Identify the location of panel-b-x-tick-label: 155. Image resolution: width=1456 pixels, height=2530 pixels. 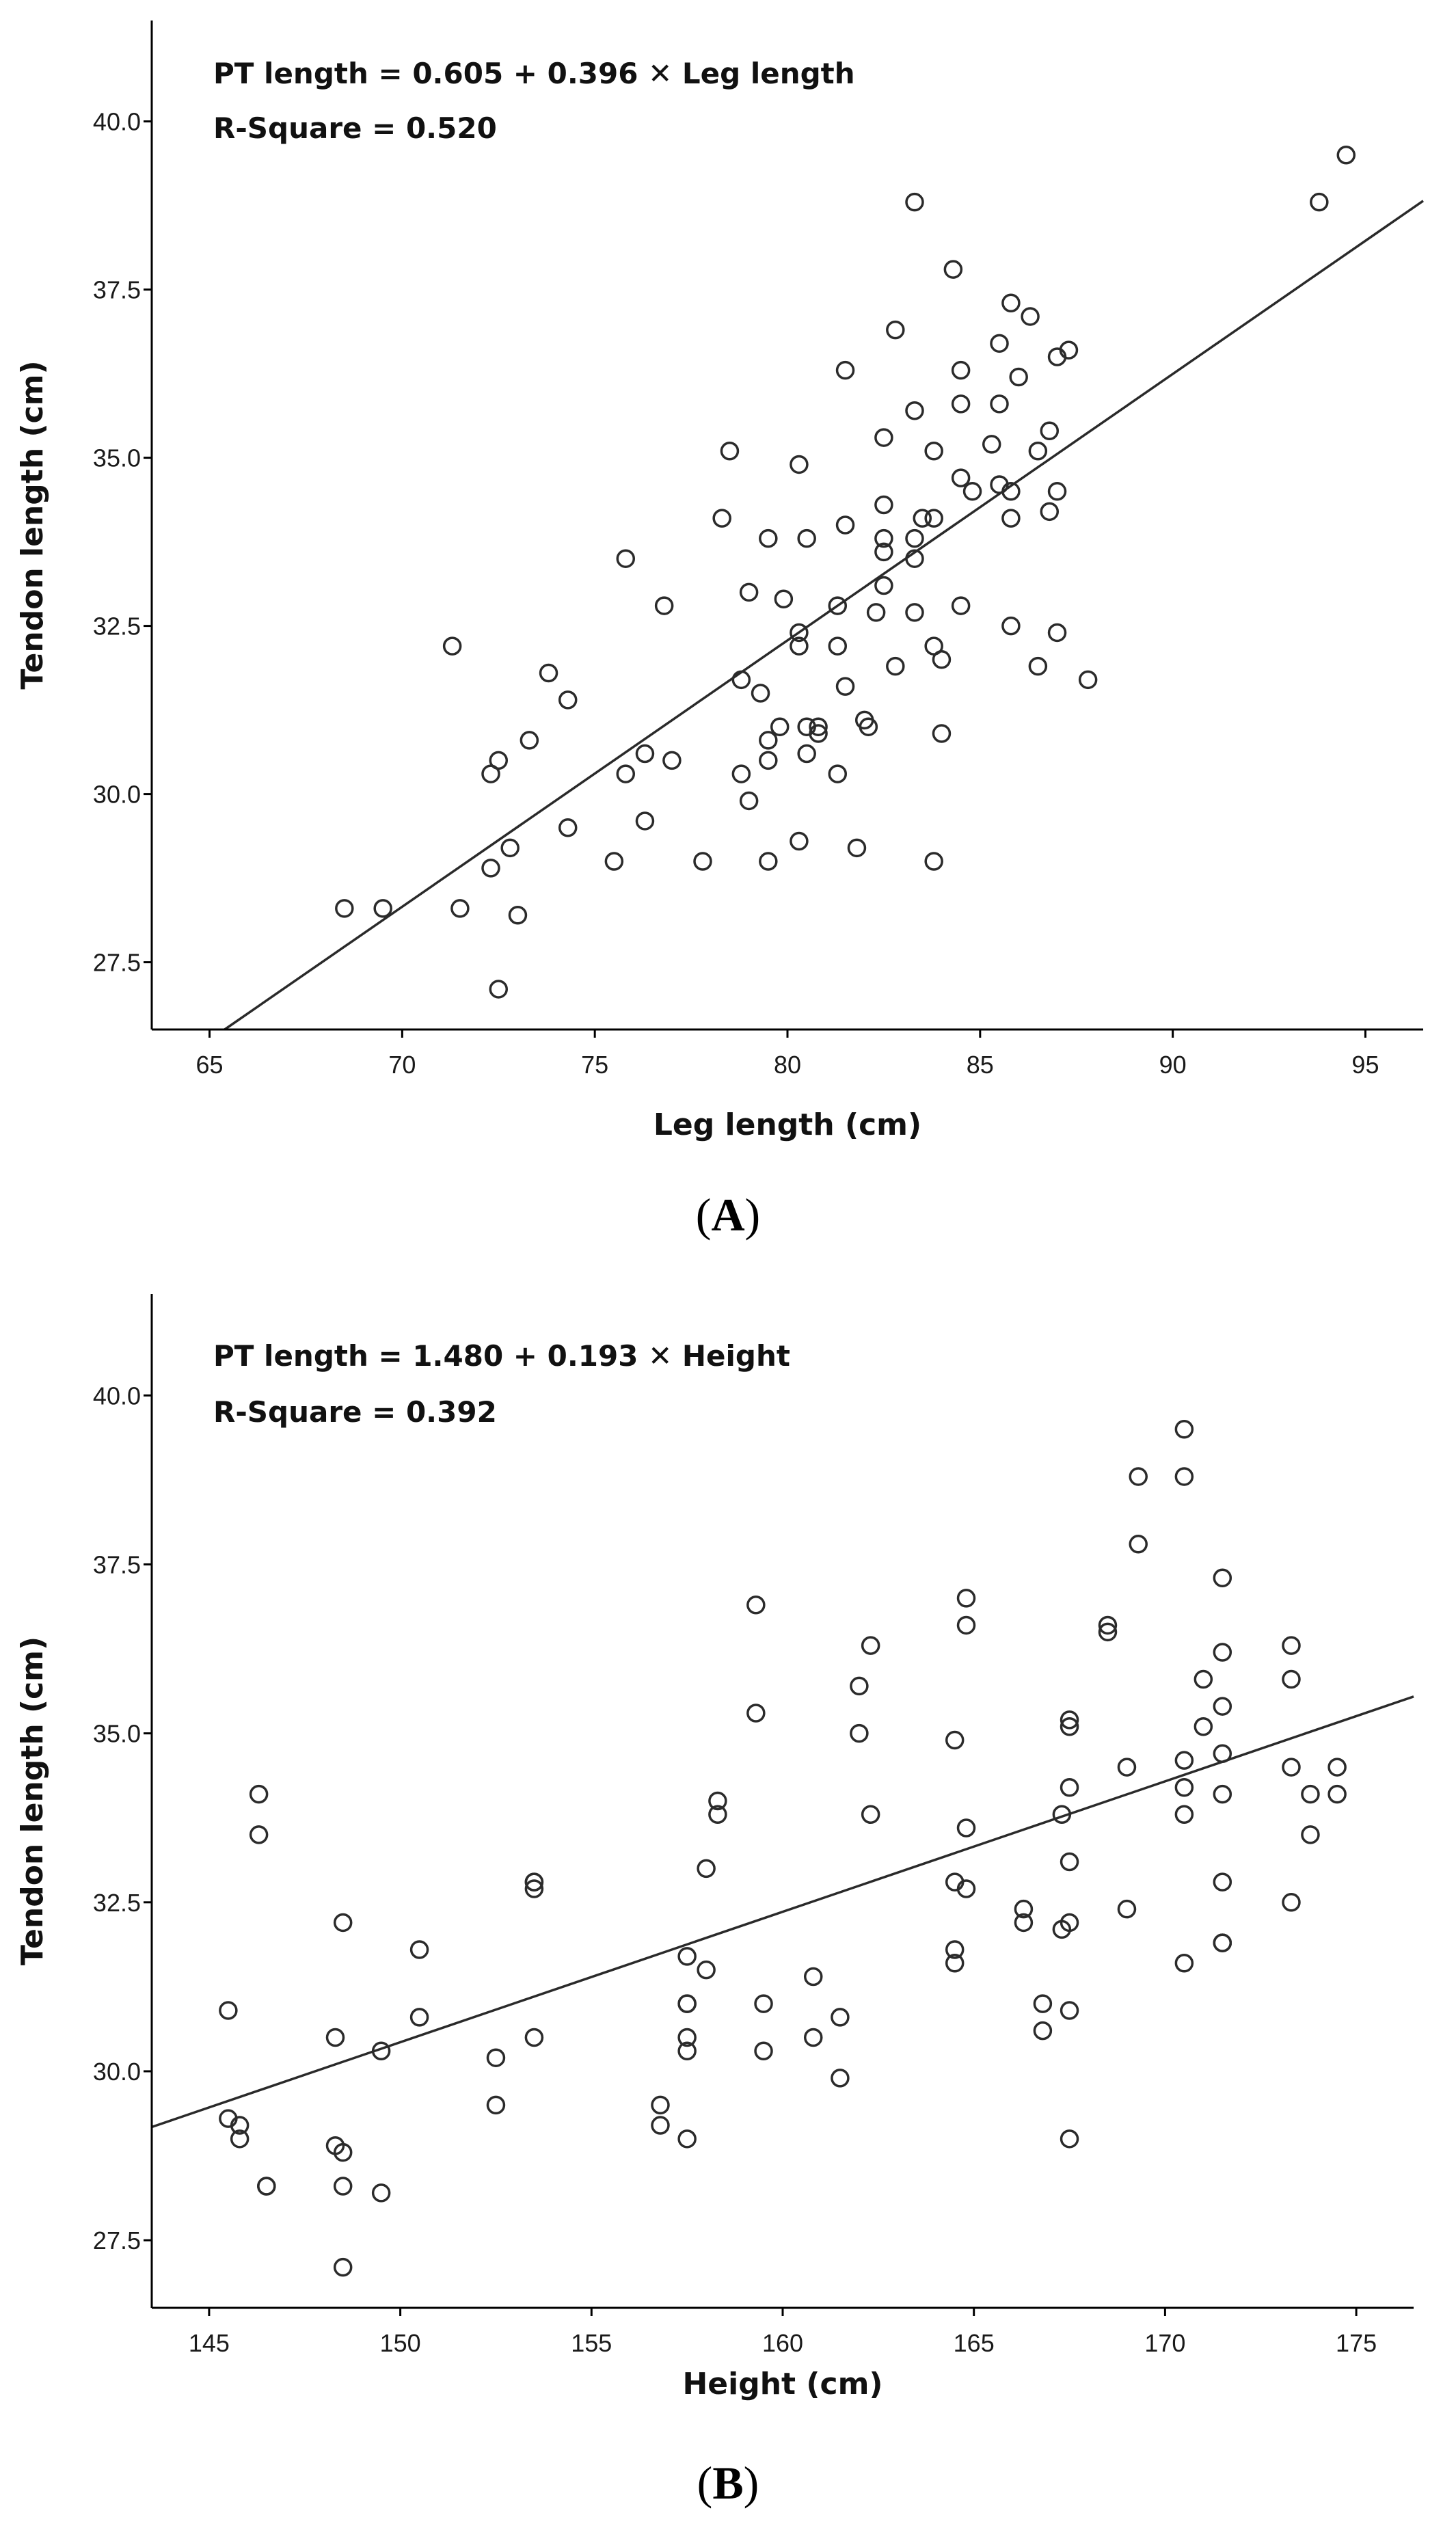
(591, 2343).